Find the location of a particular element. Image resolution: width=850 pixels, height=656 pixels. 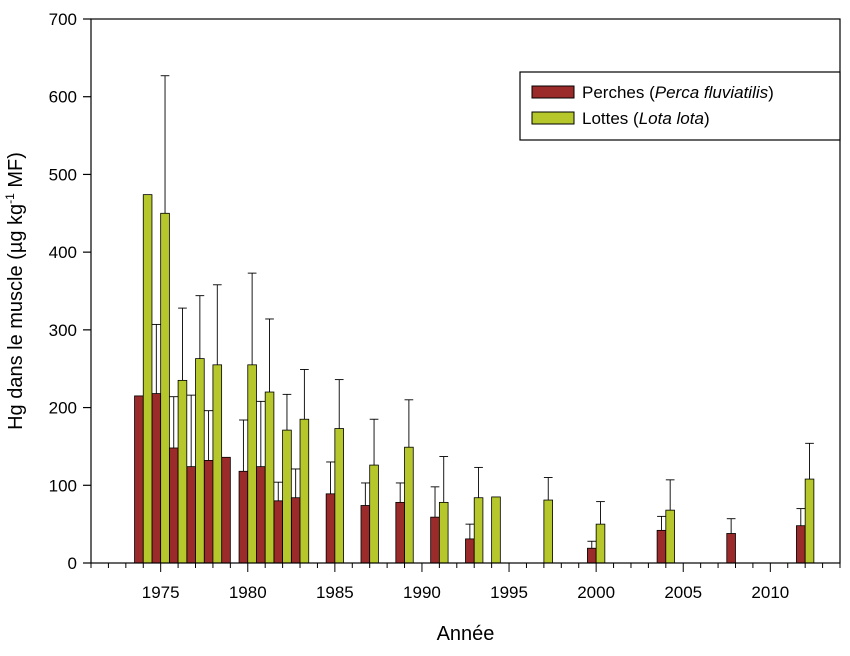

y-tick-label: 300 is located at coordinates (63, 330).